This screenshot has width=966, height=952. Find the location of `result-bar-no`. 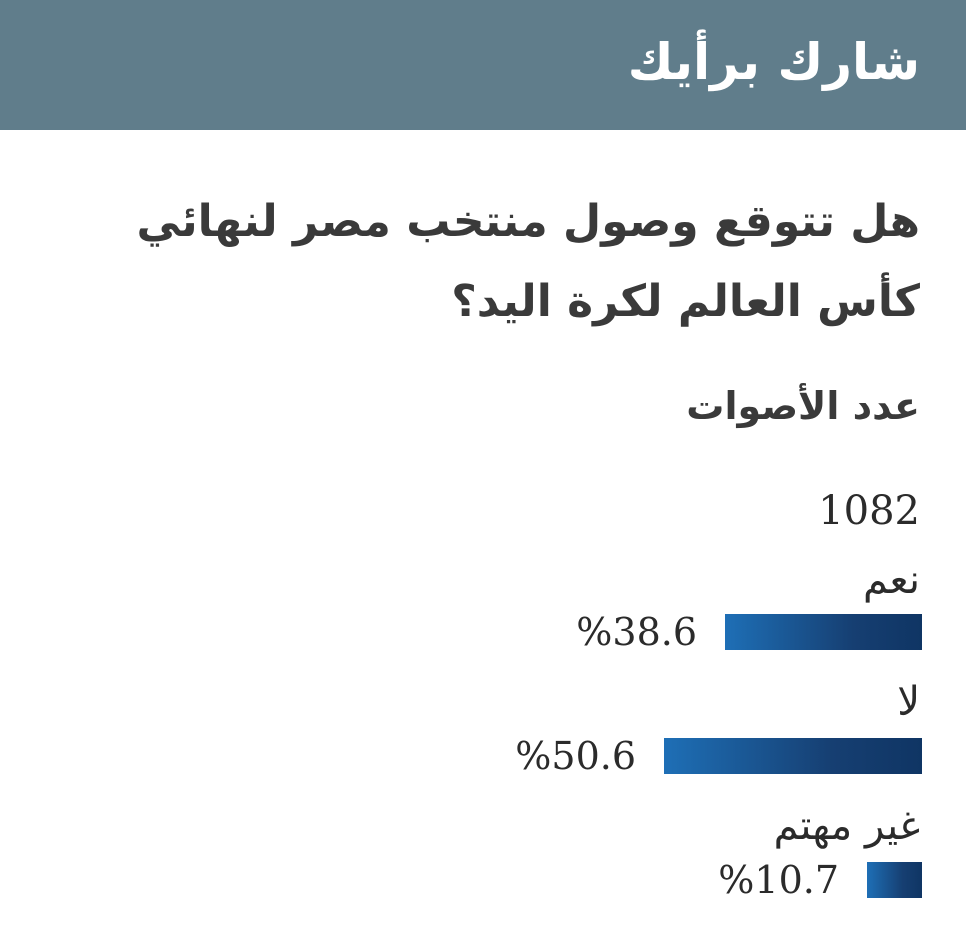

result-bar-no is located at coordinates (793, 756).